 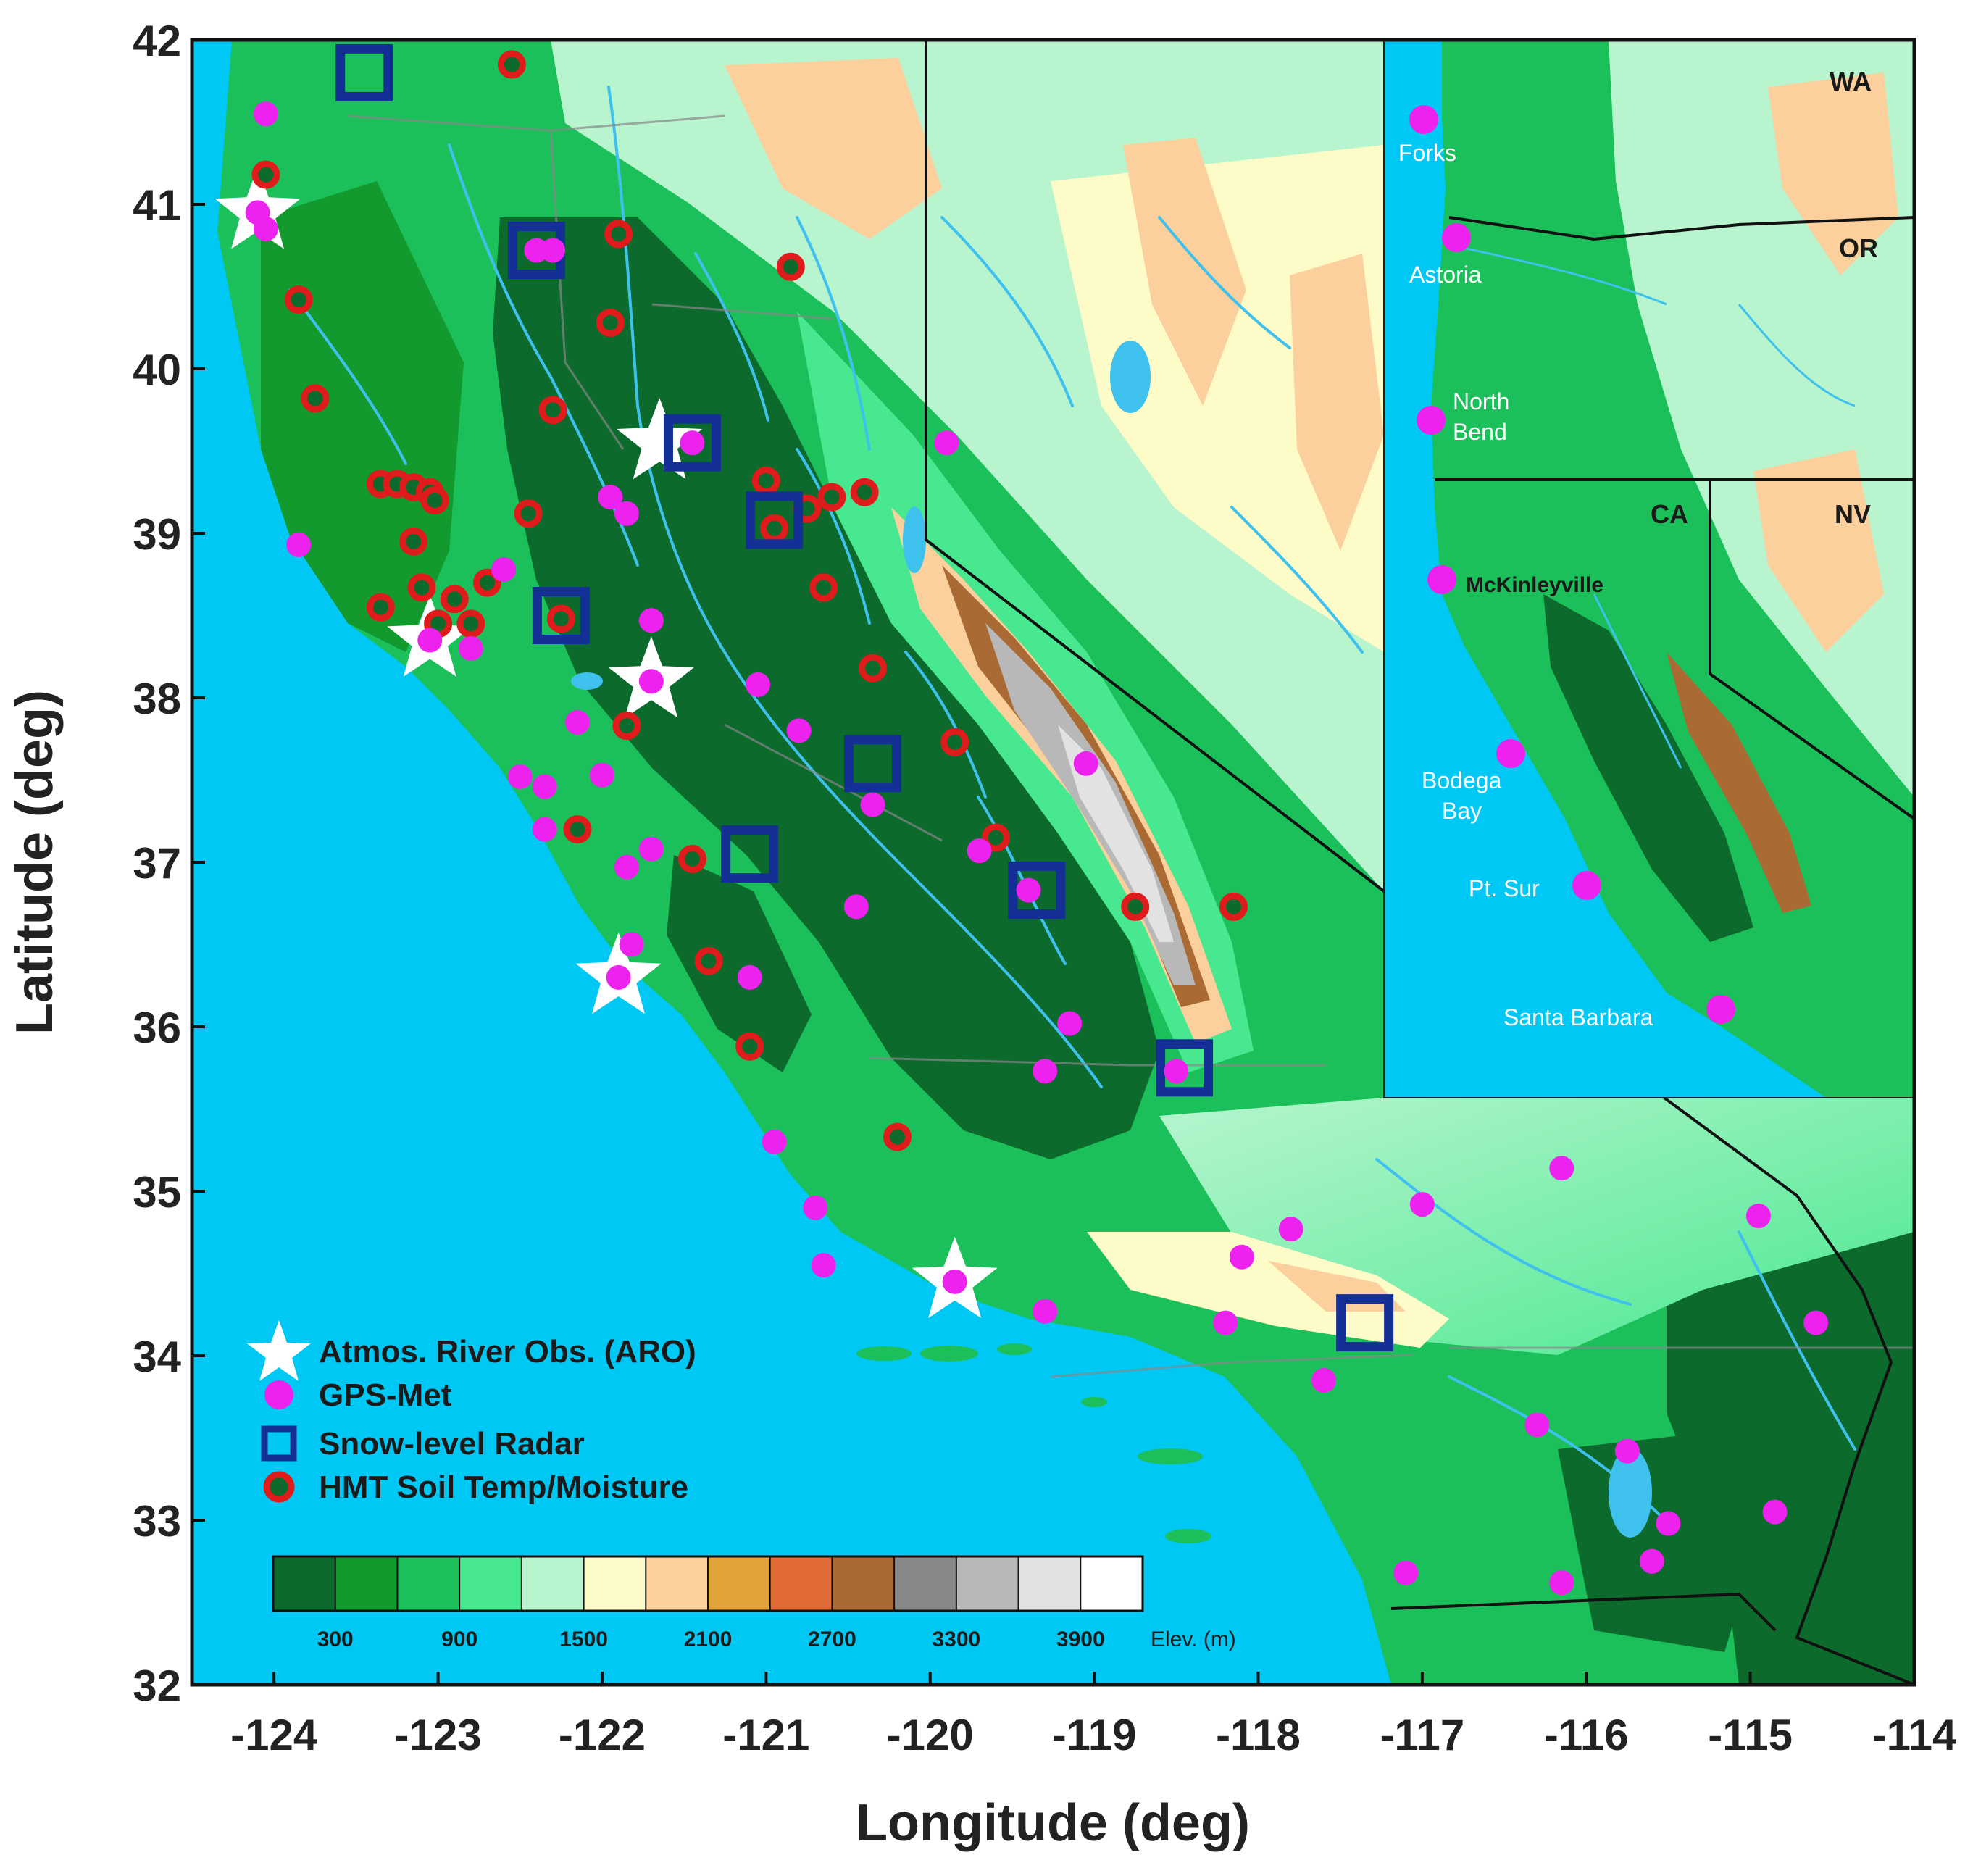 I want to click on x-tick-label: -118, so click(x=1258, y=1735).